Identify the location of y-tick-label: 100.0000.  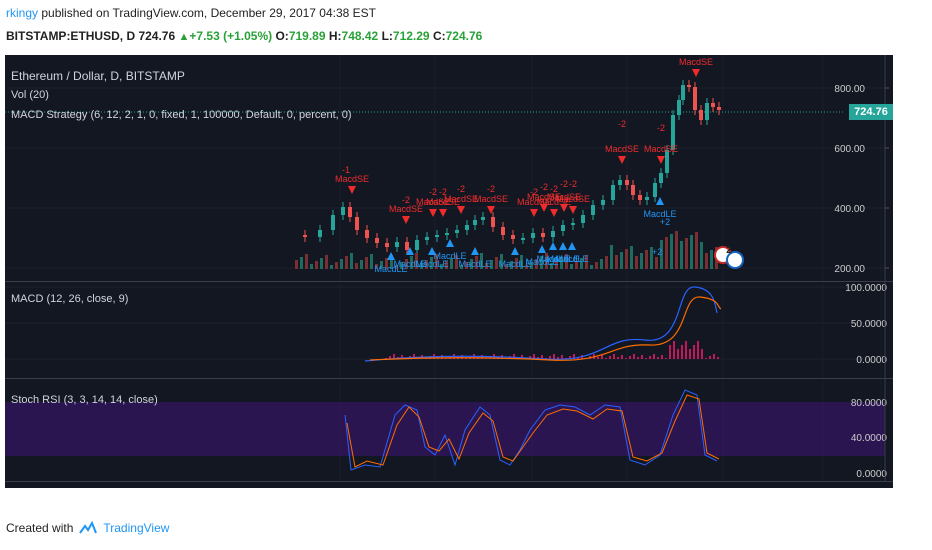
(866, 288).